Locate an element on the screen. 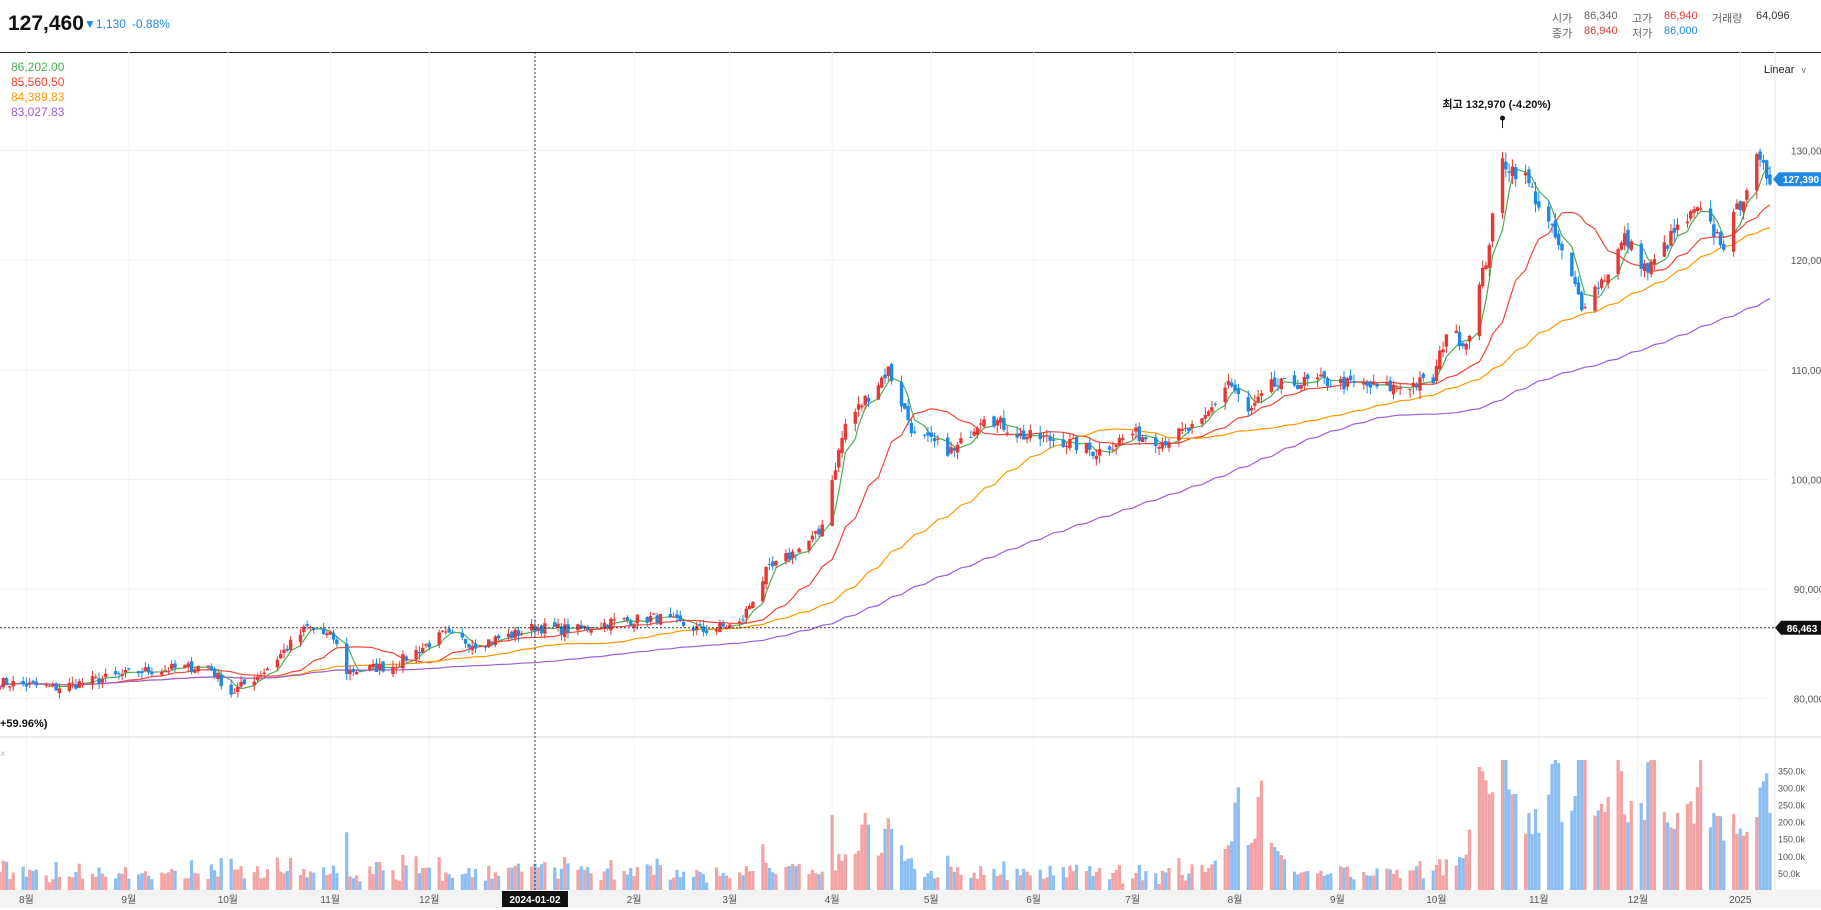 The image size is (1821, 910). close-icon: × is located at coordinates (3, 754).